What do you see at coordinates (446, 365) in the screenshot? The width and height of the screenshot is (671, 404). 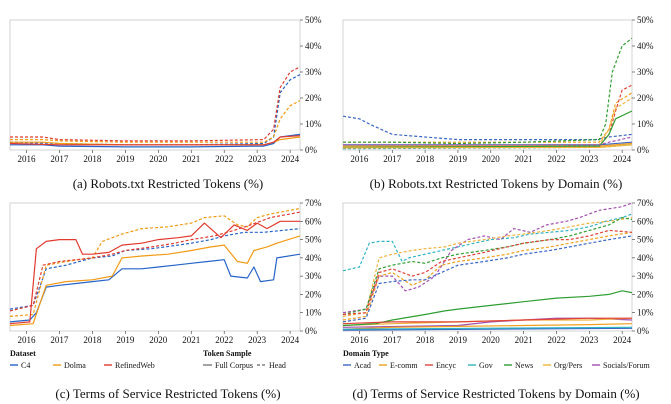 I see `legend-label: Encyc` at bounding box center [446, 365].